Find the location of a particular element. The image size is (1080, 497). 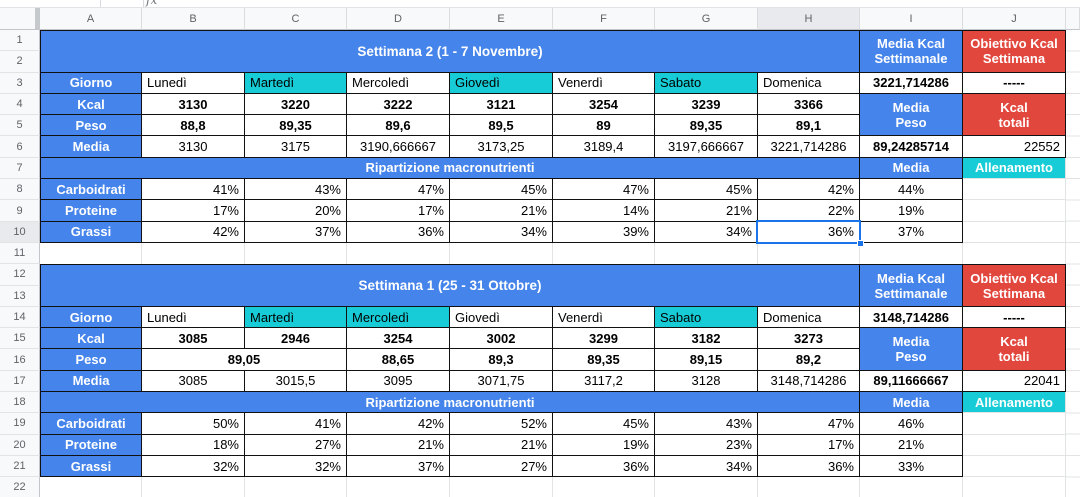

kcal-value-cell: 3254 is located at coordinates (398, 339).